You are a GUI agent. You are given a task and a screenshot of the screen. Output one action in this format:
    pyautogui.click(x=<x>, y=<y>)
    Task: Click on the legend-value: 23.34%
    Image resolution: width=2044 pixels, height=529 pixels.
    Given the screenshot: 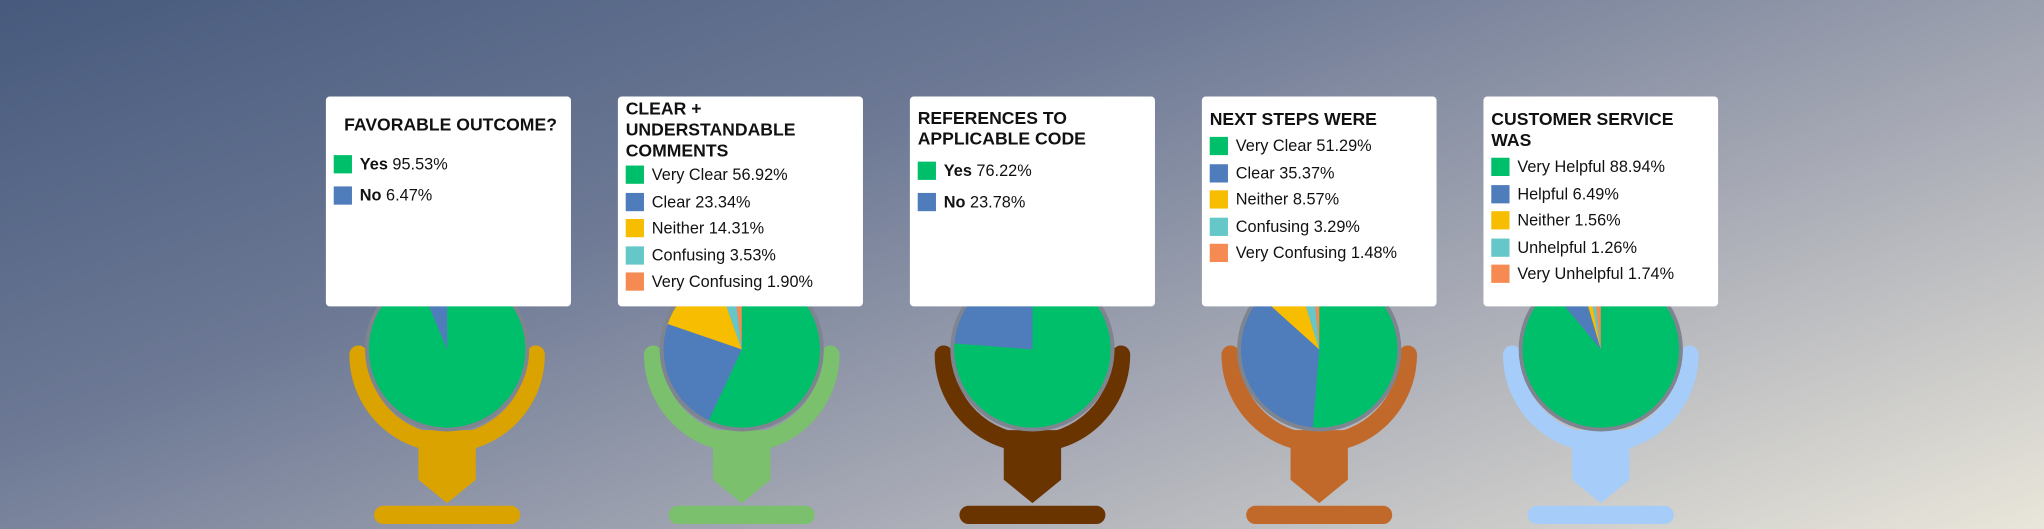 What is the action you would take?
    pyautogui.click(x=723, y=201)
    